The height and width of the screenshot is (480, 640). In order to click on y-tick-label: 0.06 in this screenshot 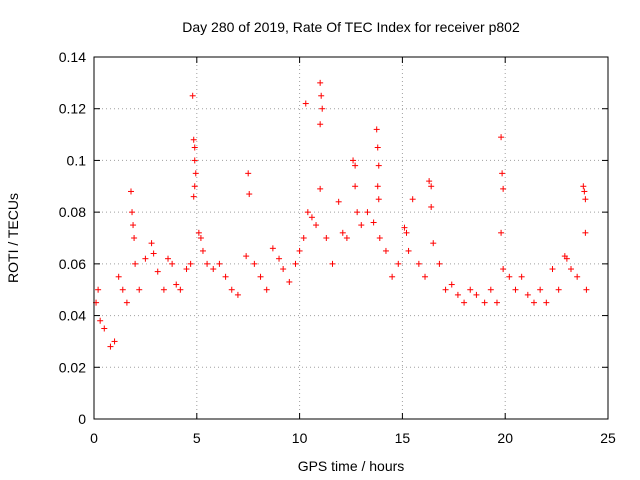, I will do `click(72, 264)`.